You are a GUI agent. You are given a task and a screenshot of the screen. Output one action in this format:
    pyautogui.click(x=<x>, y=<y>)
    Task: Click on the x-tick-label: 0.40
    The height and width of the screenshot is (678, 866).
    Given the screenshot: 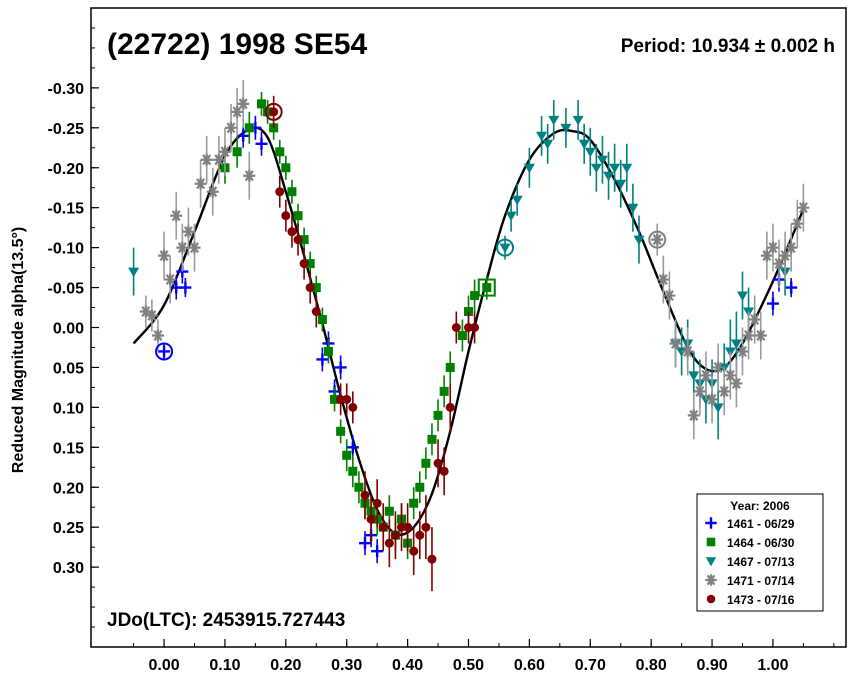 What is the action you would take?
    pyautogui.click(x=407, y=665)
    